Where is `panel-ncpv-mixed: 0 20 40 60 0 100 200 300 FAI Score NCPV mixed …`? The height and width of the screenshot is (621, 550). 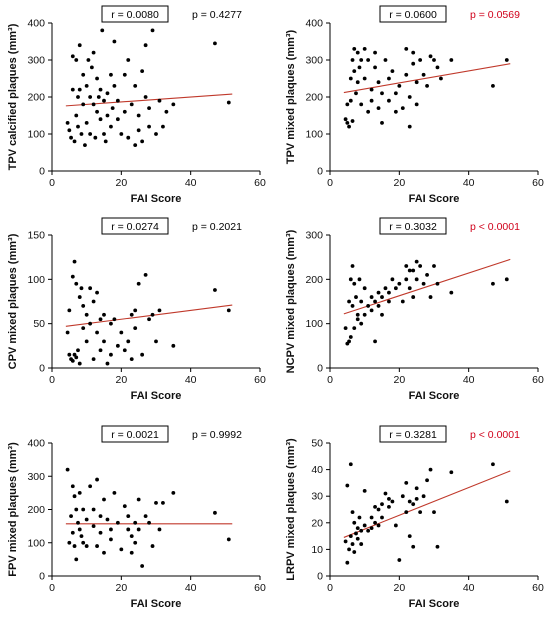 panel-ncpv-mixed: 0 20 40 60 0 100 200 300 FAI Score NCPV mixed … is located at coordinates (414, 309).